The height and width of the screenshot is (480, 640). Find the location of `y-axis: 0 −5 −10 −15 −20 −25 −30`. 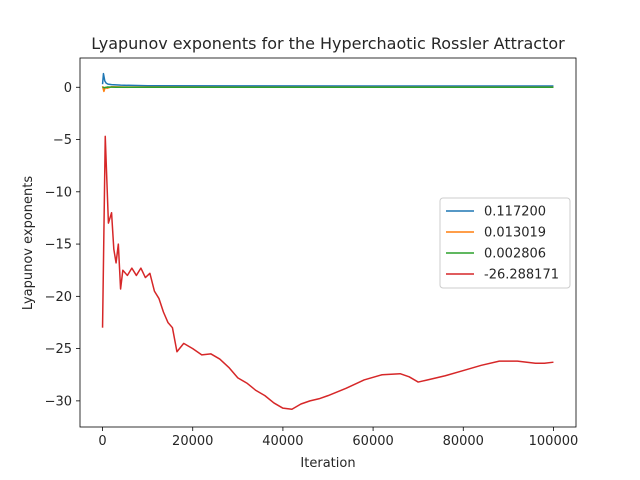

y-axis: 0 −5 −10 −15 −20 −25 −30 is located at coordinates (62, 245).